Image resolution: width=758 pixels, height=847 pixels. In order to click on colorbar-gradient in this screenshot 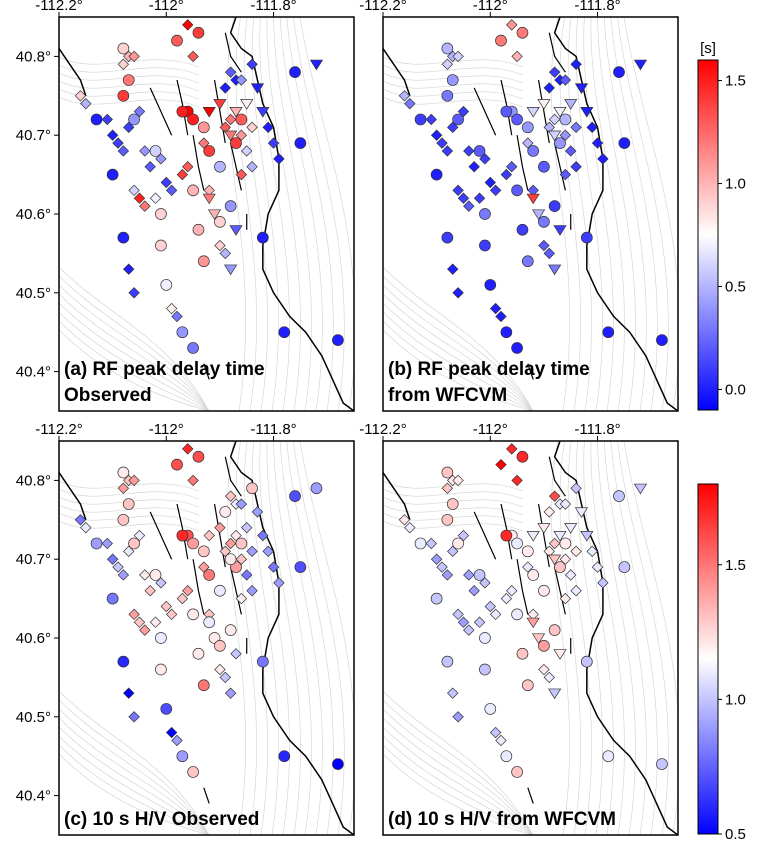, I will do `click(708, 235)`.